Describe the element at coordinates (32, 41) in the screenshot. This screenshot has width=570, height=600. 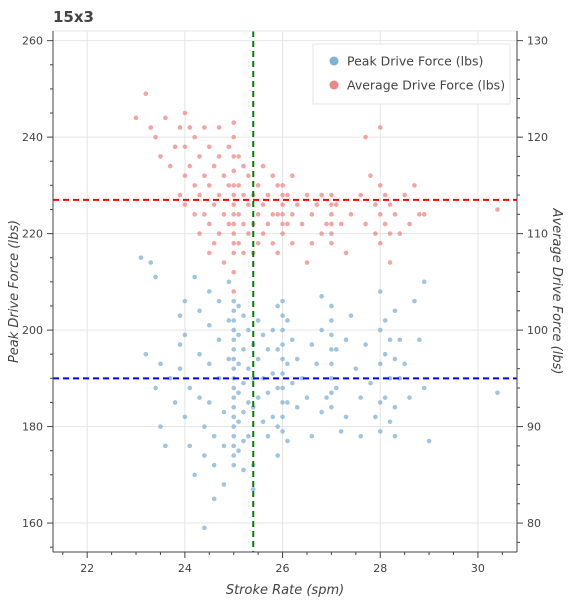
I see `y-tick-label: 260` at that location.